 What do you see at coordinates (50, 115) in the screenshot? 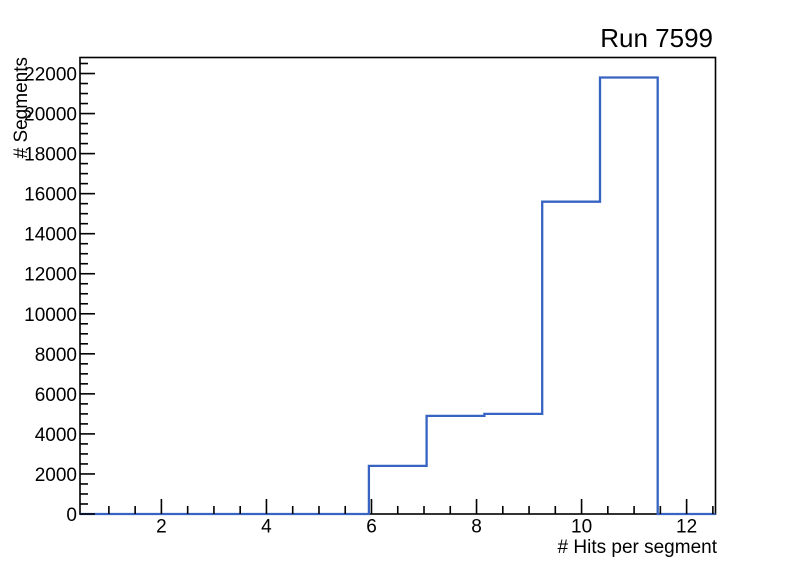
I see `y-tick-label: 20000` at bounding box center [50, 115].